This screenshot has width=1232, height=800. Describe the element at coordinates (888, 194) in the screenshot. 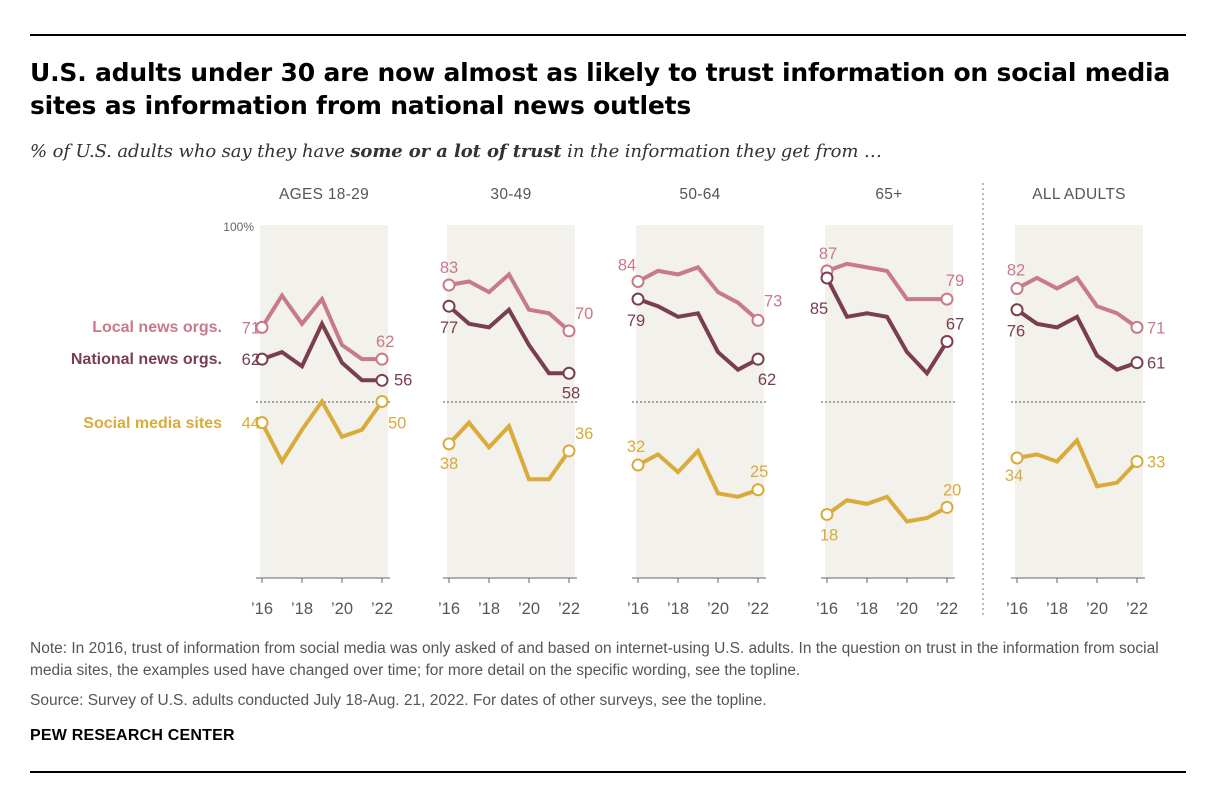

I see `panel-header-label: 65+` at that location.